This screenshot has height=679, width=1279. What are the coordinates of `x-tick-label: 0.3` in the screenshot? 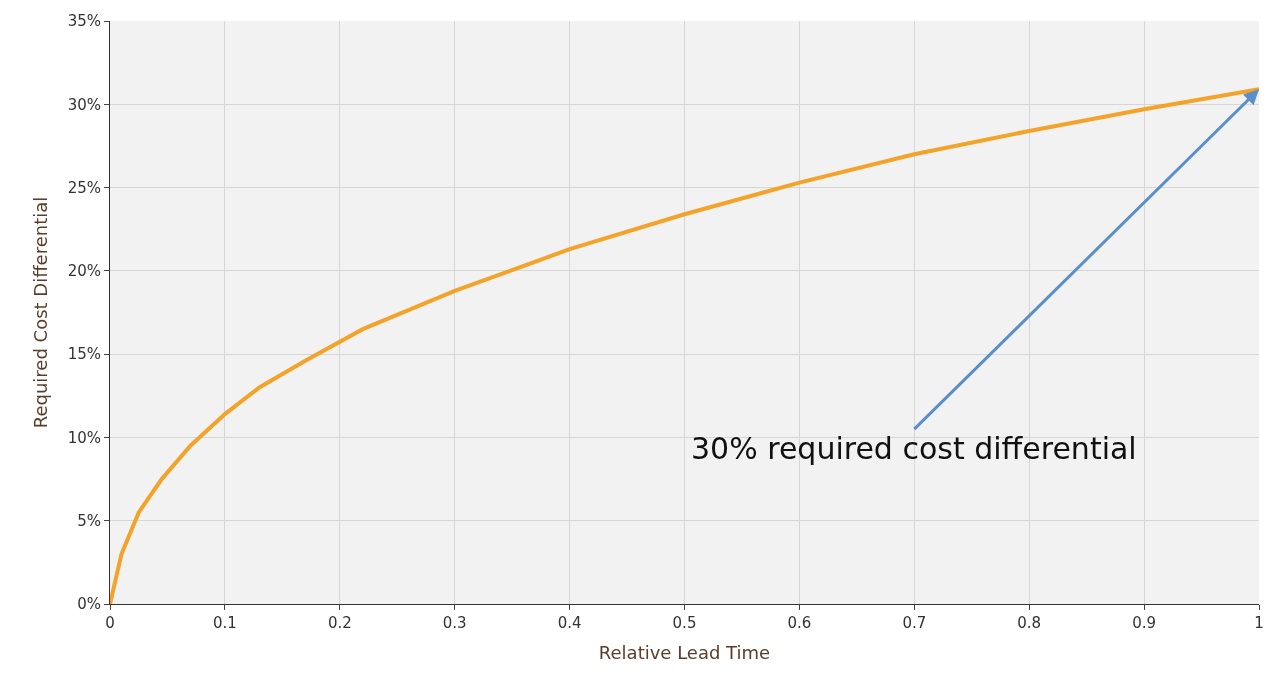 It's located at (454, 623).